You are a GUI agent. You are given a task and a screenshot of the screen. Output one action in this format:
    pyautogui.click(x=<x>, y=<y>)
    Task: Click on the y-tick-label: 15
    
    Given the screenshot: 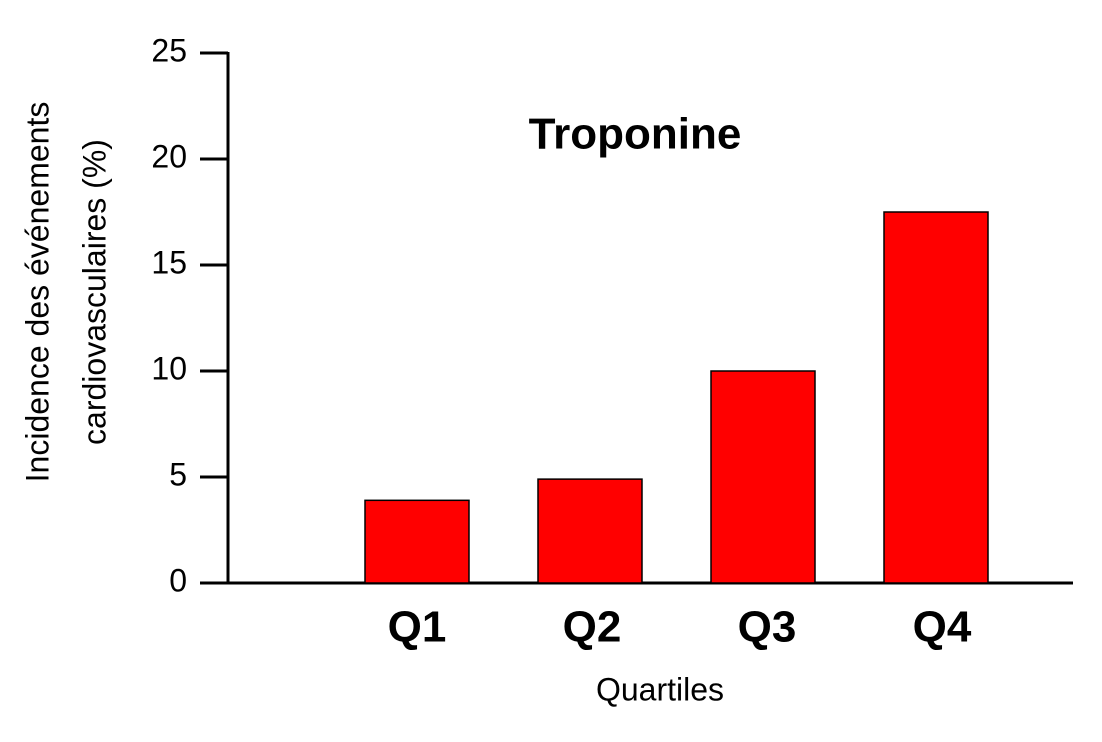 What is the action you would take?
    pyautogui.click(x=169, y=262)
    